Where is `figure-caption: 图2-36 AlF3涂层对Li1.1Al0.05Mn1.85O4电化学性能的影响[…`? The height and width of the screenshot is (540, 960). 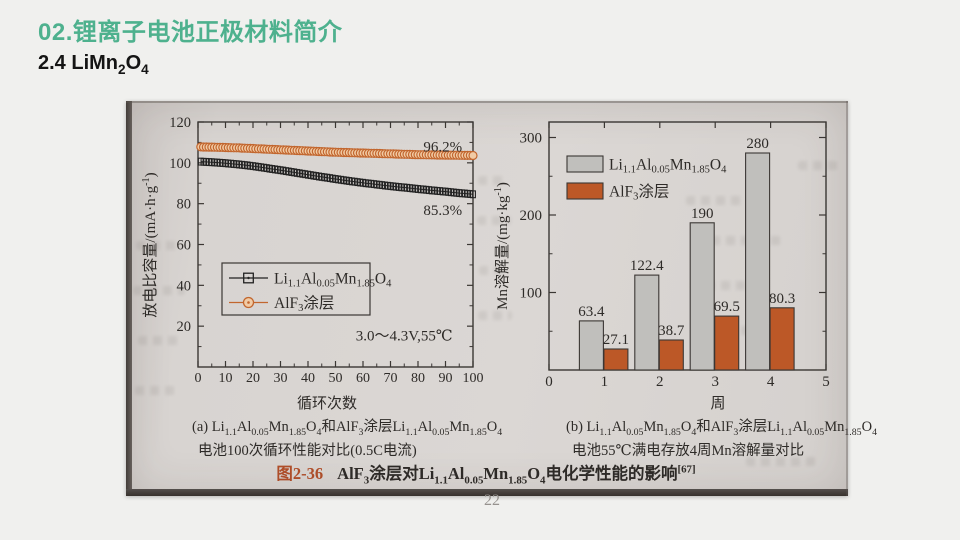
figure-caption: 图2-36 AlF3涂层对Li1.1Al0.05Mn1.85O4电化学性能的影响[… is located at coordinates (486, 473).